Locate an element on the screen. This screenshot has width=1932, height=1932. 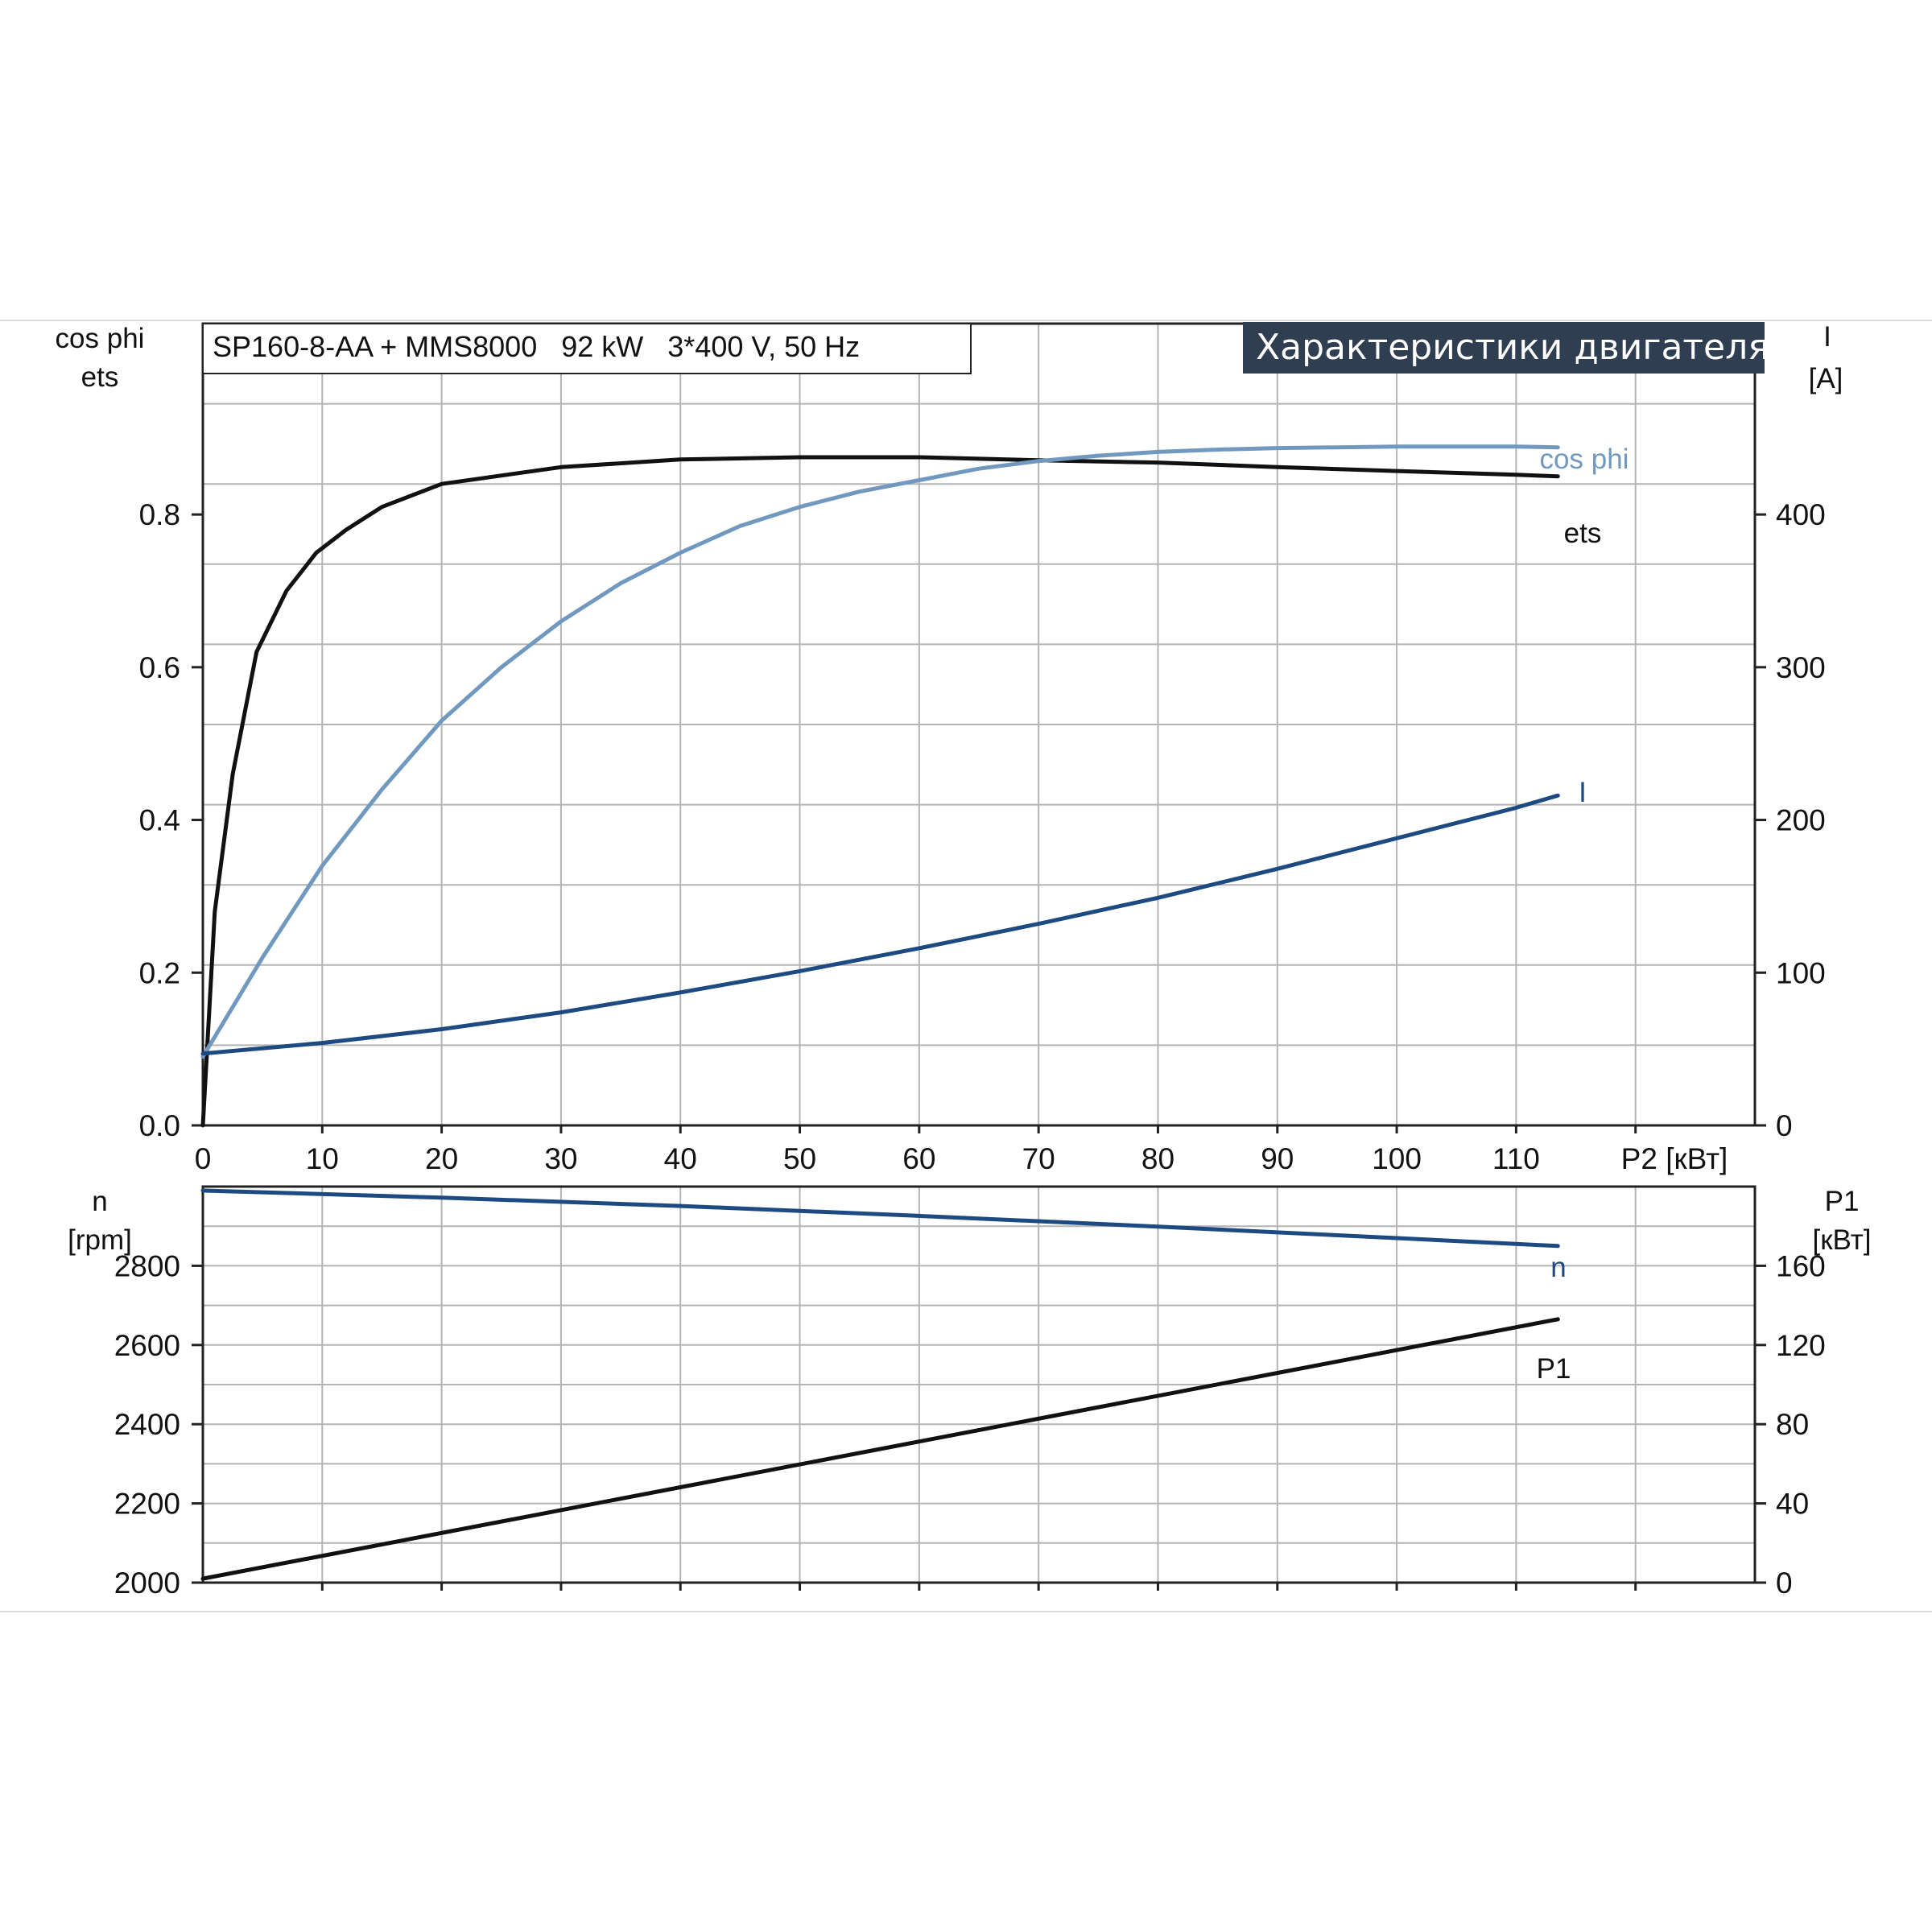
bottom-right-tick-label: 160 is located at coordinates (1801, 1265).